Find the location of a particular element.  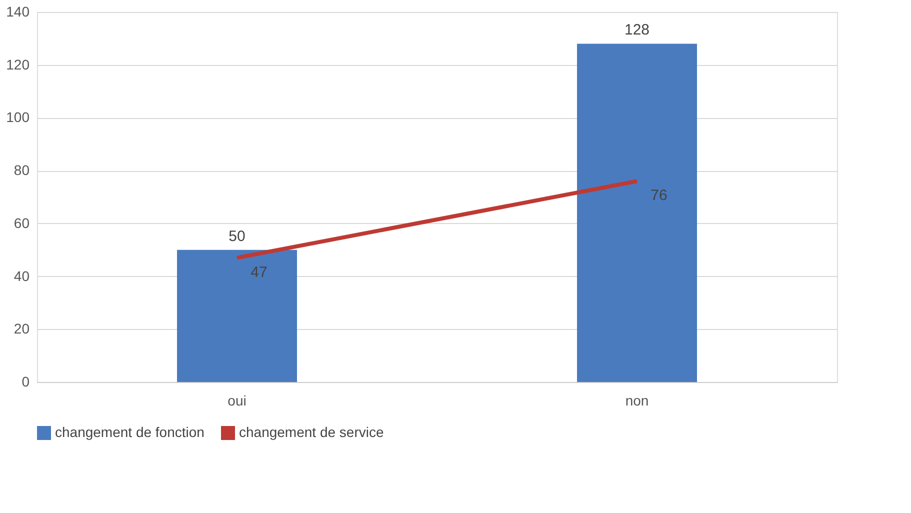

data-label: 50 is located at coordinates (237, 236).